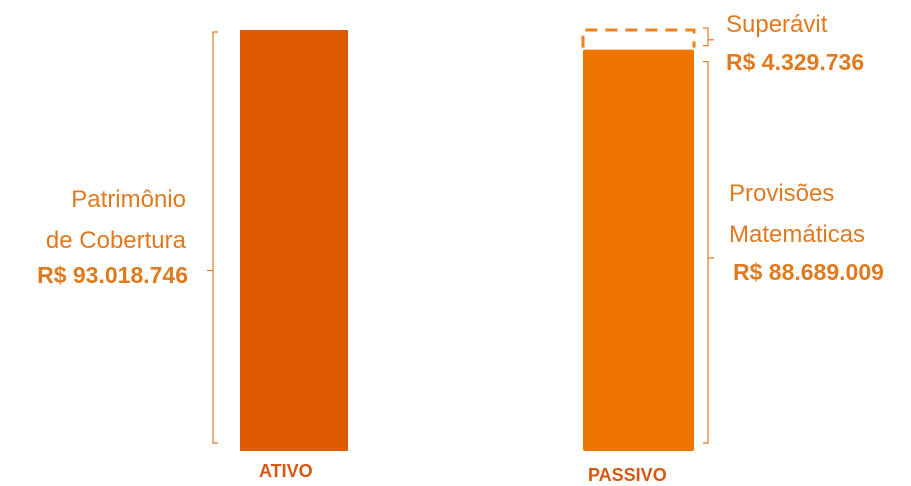 The height and width of the screenshot is (486, 911). I want to click on ativo-label-line2: de Cobertura, so click(115, 240).